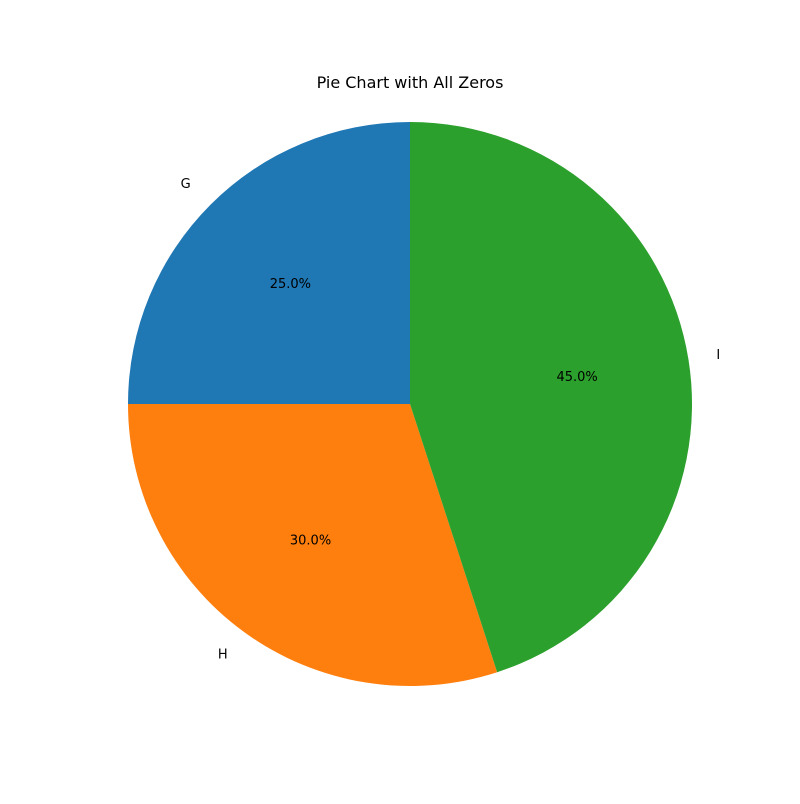  I want to click on slice-percent-i: 45.0%, so click(576, 377).